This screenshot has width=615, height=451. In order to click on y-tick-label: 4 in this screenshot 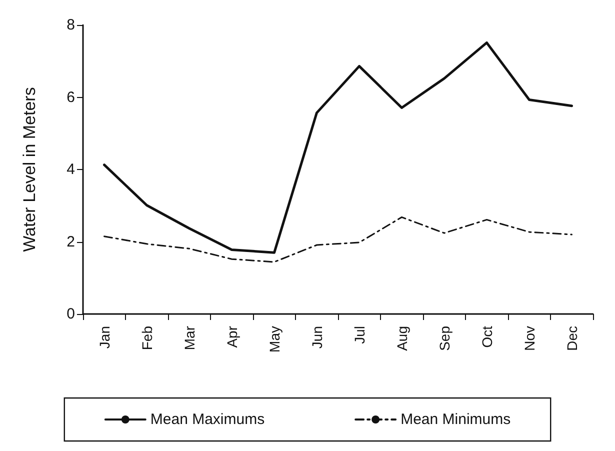, I will do `click(70, 169)`.